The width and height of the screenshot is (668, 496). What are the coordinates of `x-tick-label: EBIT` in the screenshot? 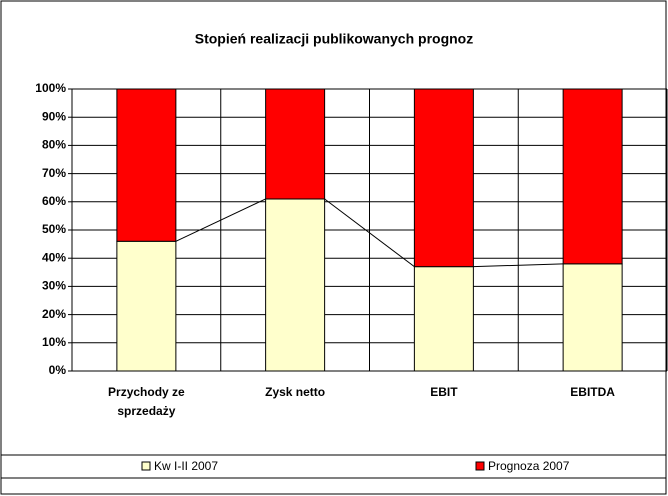 It's located at (444, 392).